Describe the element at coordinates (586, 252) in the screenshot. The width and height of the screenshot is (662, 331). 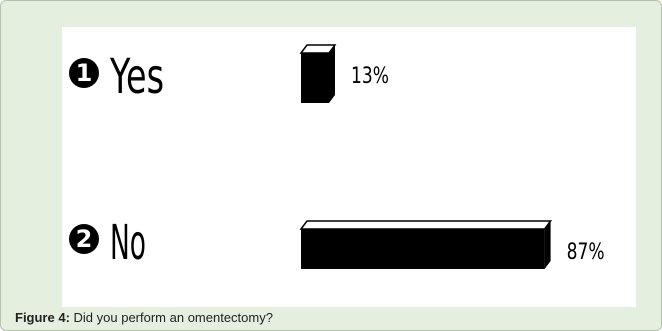
I see `data-label: 87%` at that location.